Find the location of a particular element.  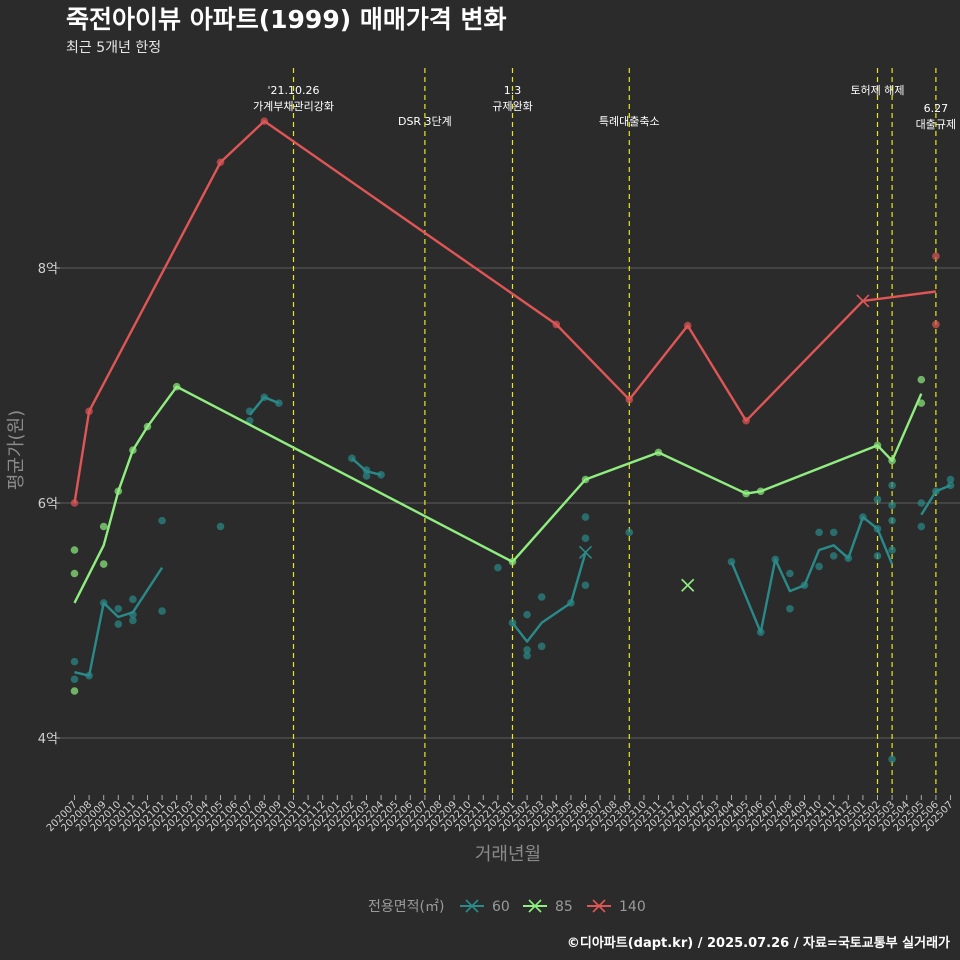

chart-subtitle: 최근 5개년 한정 is located at coordinates (113, 48).